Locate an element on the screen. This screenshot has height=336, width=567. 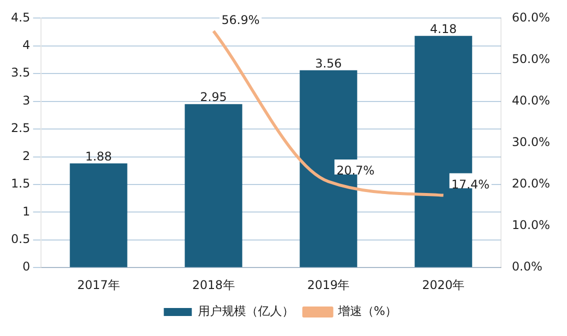
y2-tick-label: 0.0% is located at coordinates (527, 267).